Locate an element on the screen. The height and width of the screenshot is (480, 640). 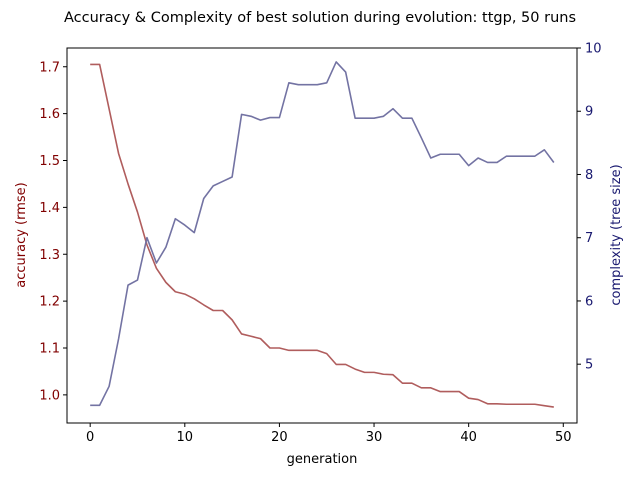
y-right-tick-label: 5 is located at coordinates (589, 365).